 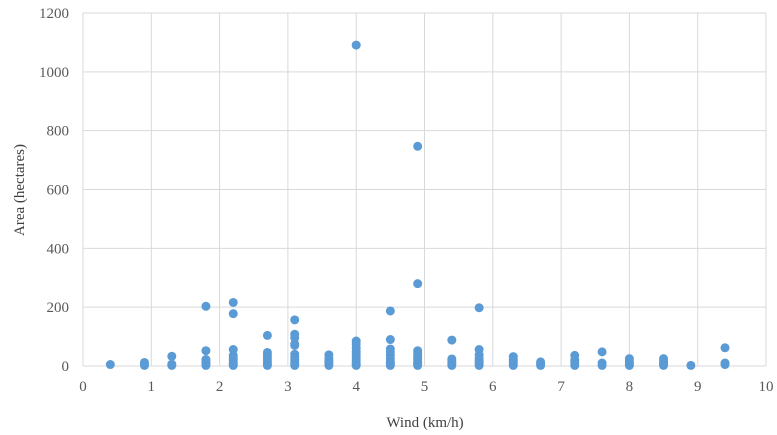 I want to click on y-tick-label: 200, so click(x=58, y=308).